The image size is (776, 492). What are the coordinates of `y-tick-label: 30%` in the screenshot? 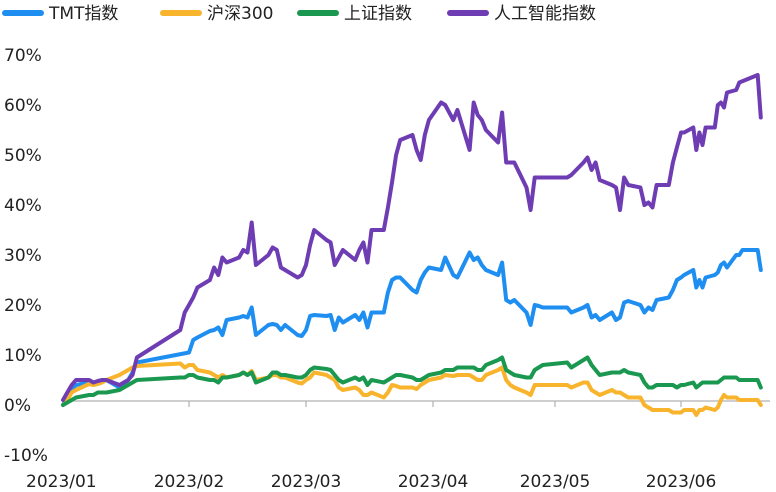 It's located at (23, 256).